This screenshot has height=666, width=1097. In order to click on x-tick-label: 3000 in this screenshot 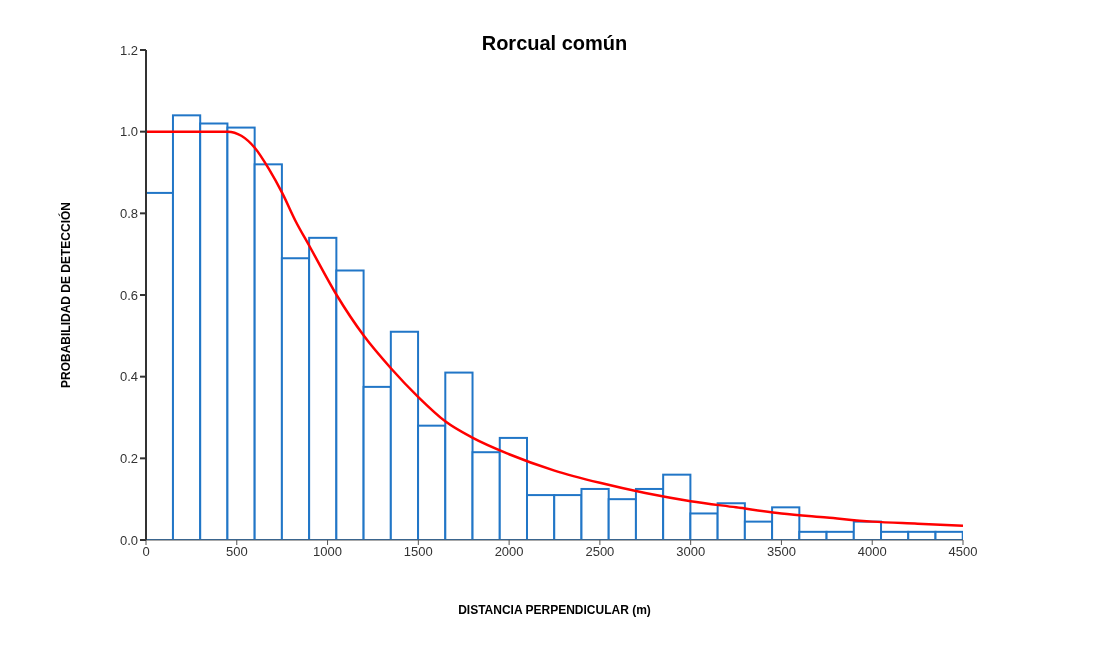, I will do `click(691, 552)`.